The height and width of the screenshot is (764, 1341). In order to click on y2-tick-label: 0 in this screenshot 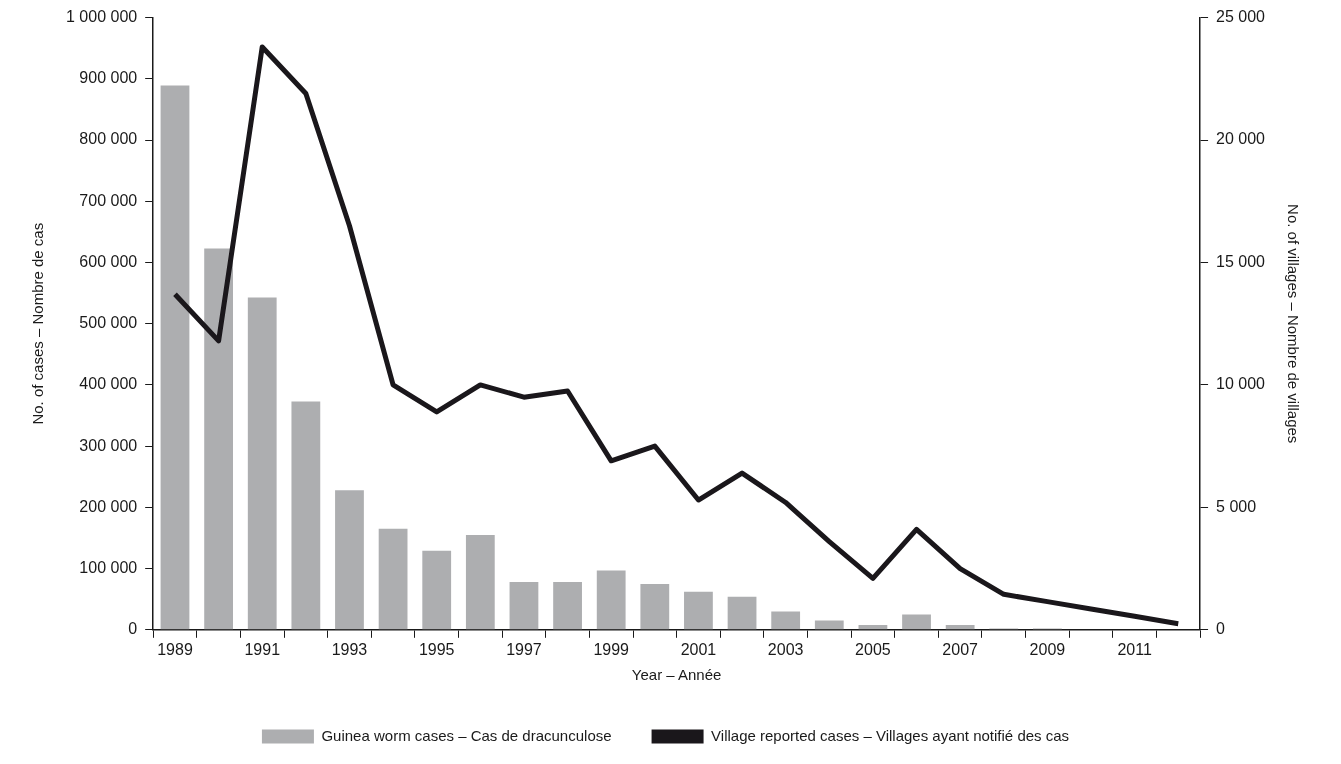, I will do `click(1221, 629)`.